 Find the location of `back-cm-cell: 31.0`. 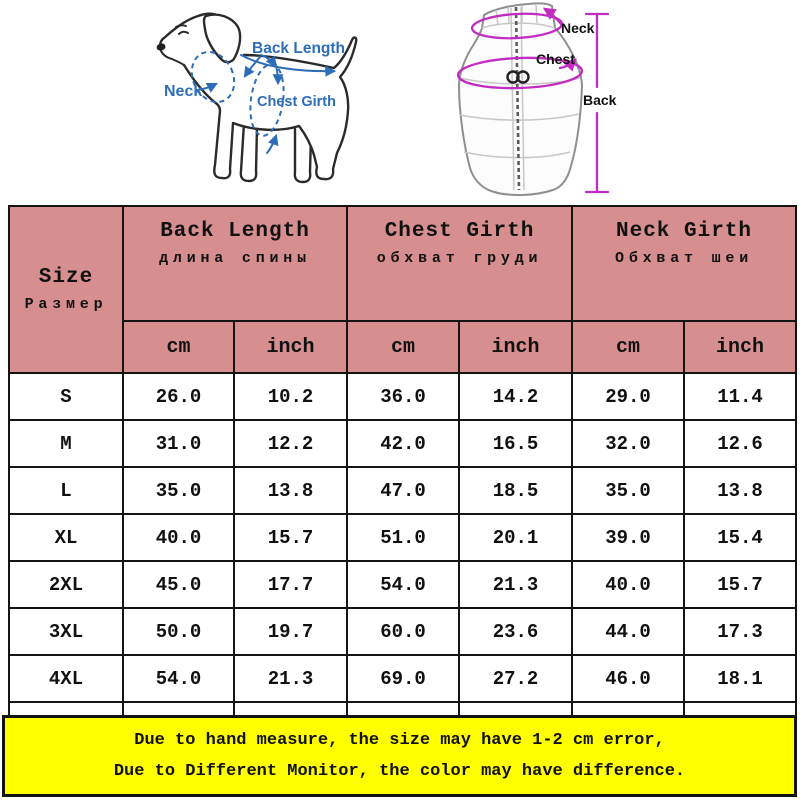

back-cm-cell: 31.0 is located at coordinates (178, 443).